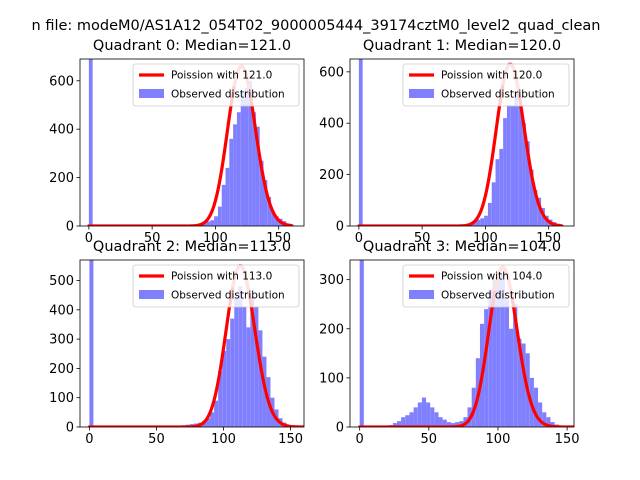 The height and width of the screenshot is (480, 640). Describe the element at coordinates (462, 46) in the screenshot. I see `axes-title: Quadrant 1: Median=120.0` at that location.